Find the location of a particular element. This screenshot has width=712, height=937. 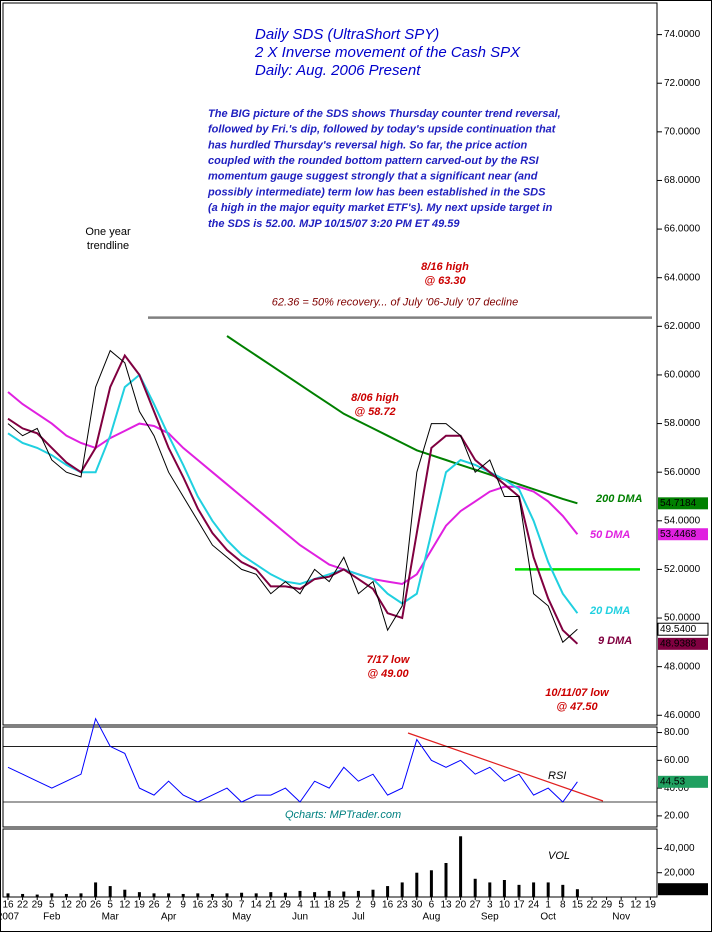

x-tick-label: 22 is located at coordinates (592, 905).